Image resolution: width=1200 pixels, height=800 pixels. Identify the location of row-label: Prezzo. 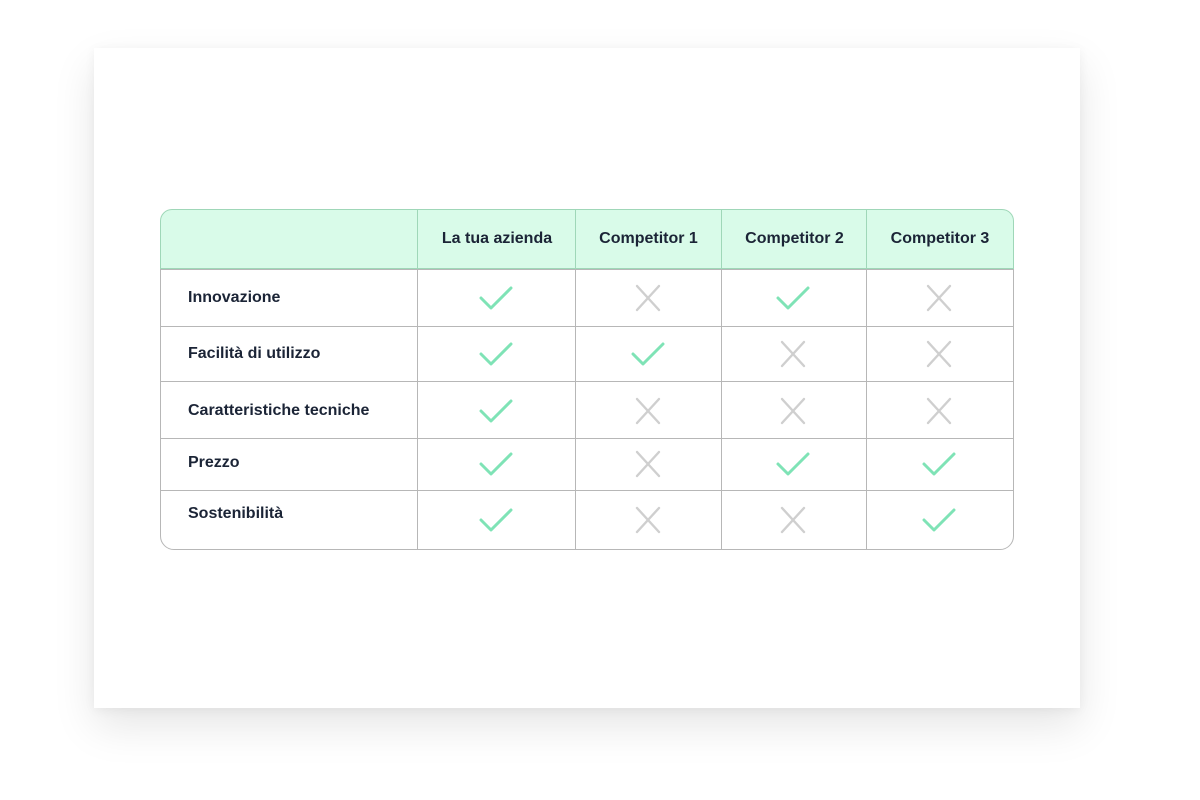
(214, 462).